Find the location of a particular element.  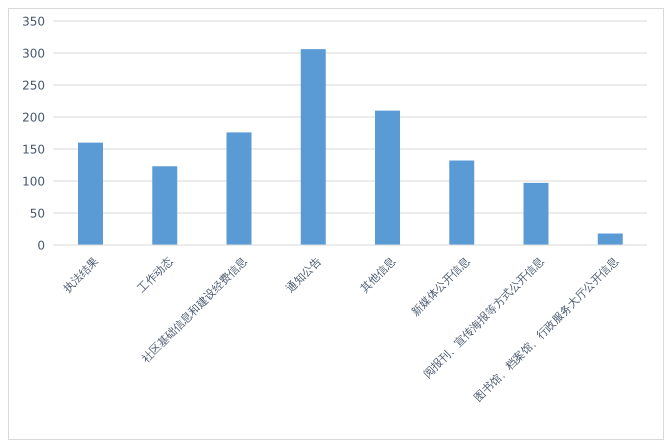

x-tick-label: 执法结果 is located at coordinates (81, 275).